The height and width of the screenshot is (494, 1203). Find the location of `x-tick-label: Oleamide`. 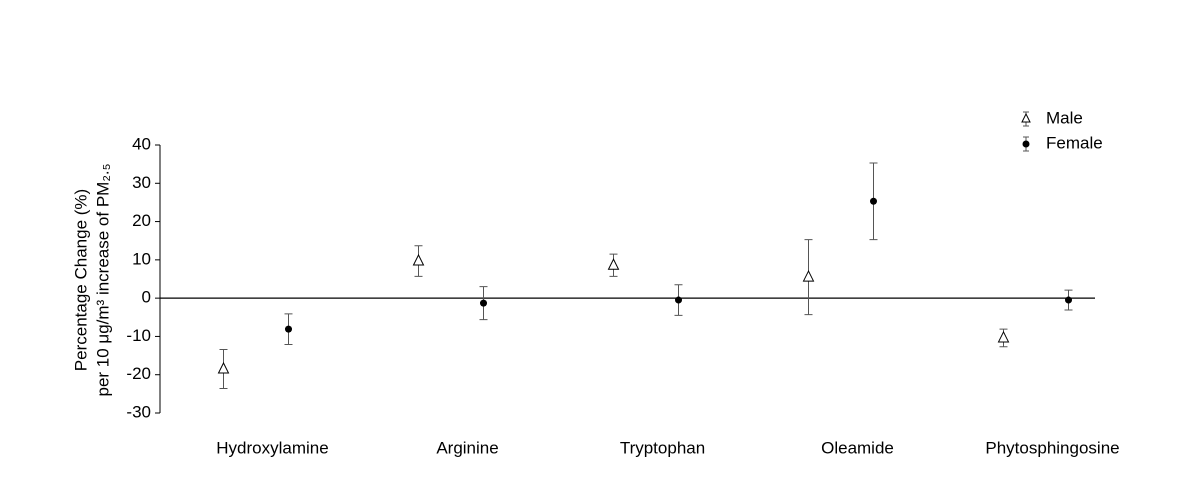

x-tick-label: Oleamide is located at coordinates (857, 447).